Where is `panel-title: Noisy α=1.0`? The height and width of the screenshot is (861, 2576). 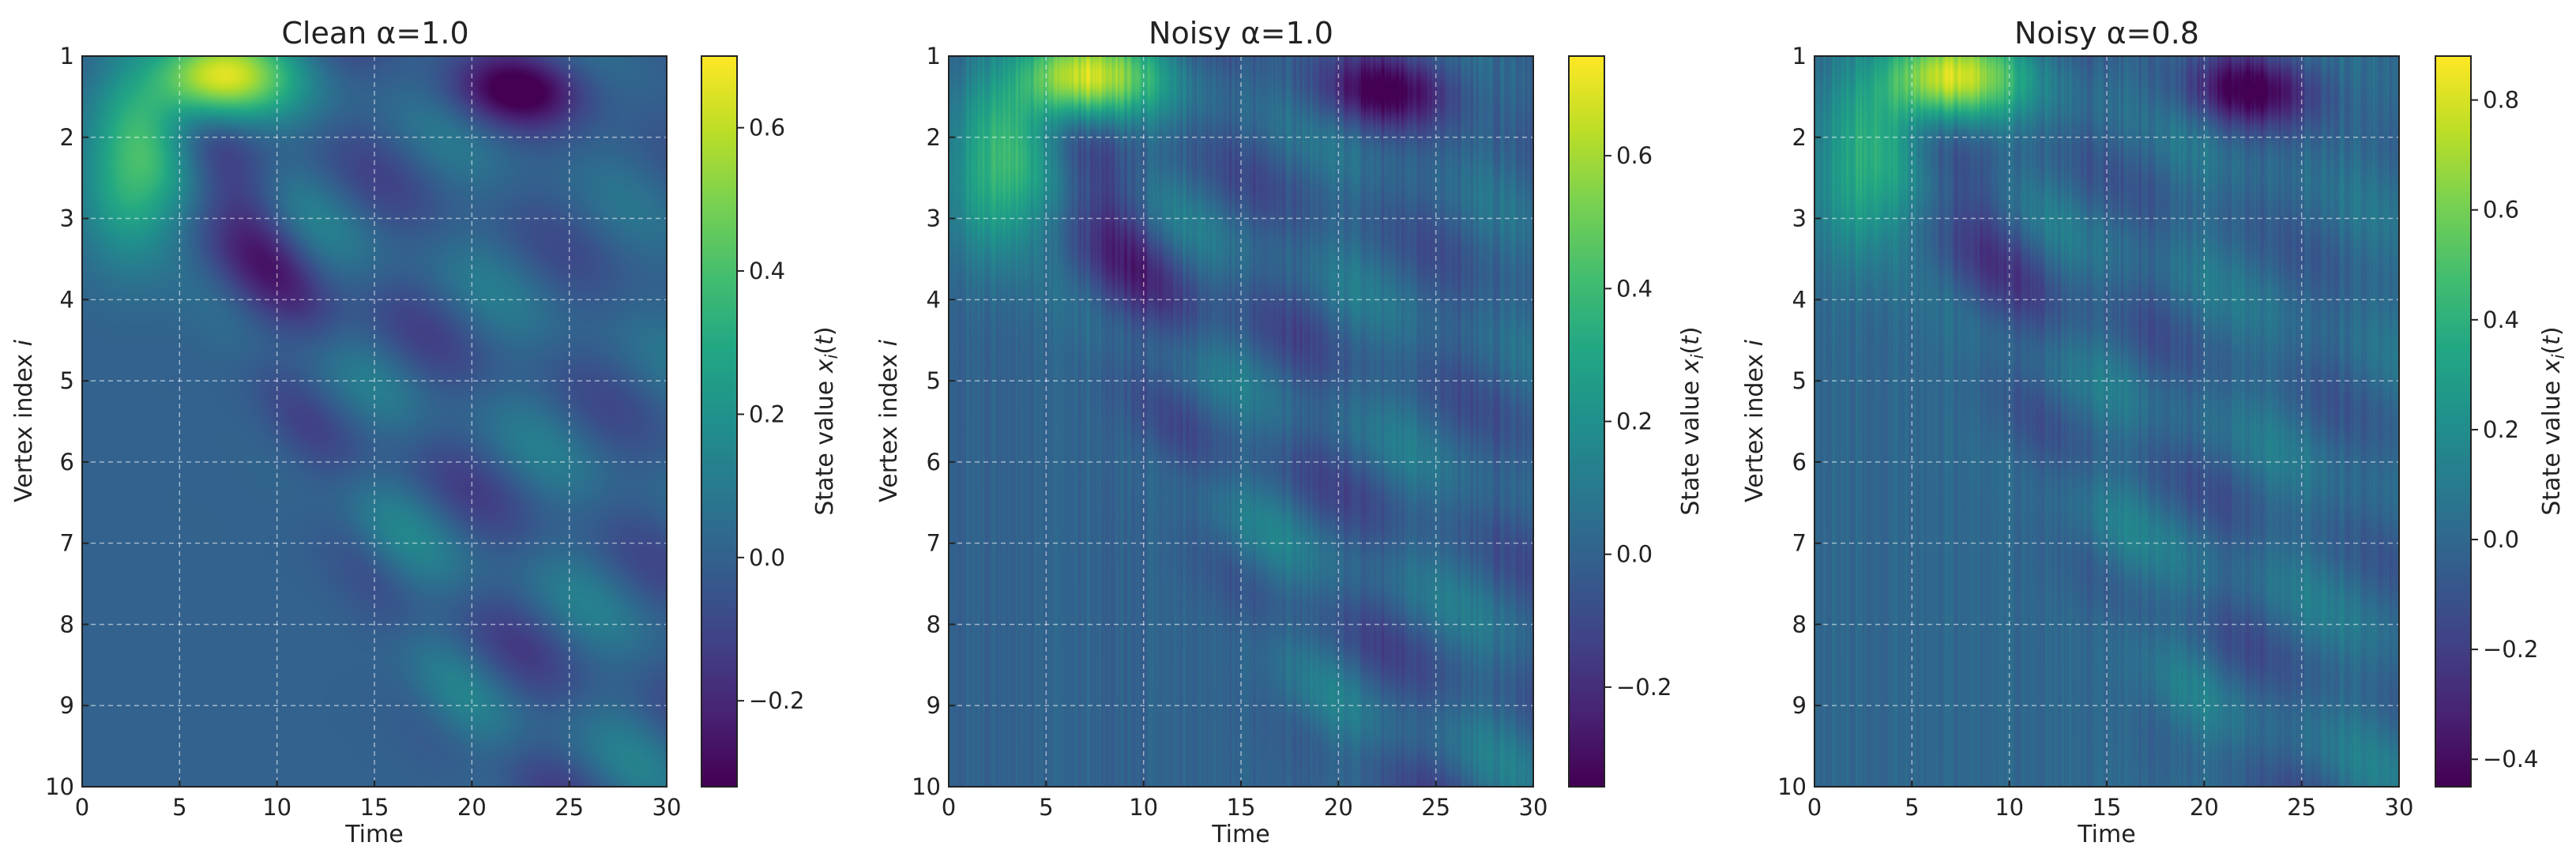
panel-title: Noisy α=1.0 is located at coordinates (1241, 33).